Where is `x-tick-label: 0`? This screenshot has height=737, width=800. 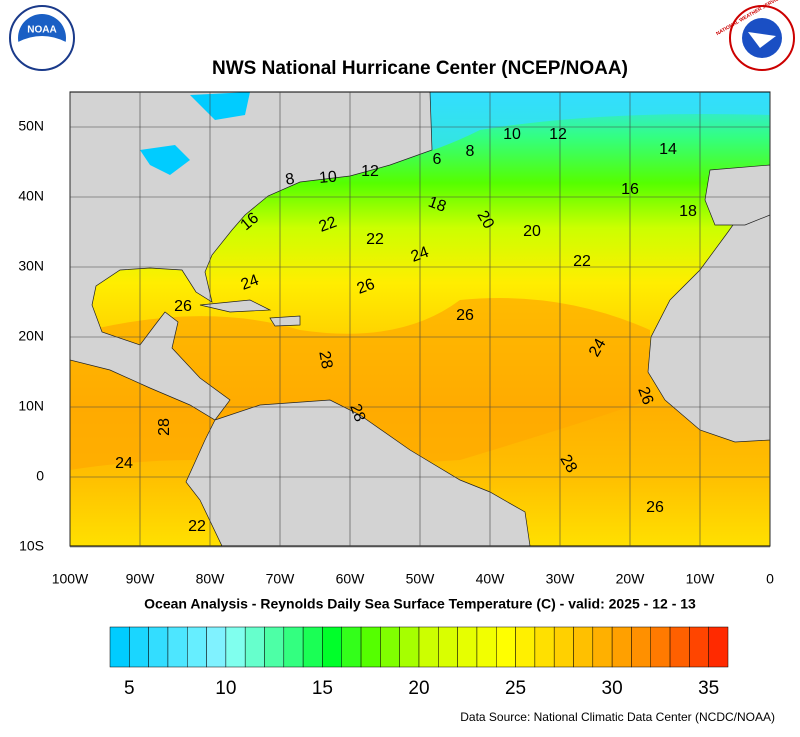 x-tick-label: 0 is located at coordinates (770, 579).